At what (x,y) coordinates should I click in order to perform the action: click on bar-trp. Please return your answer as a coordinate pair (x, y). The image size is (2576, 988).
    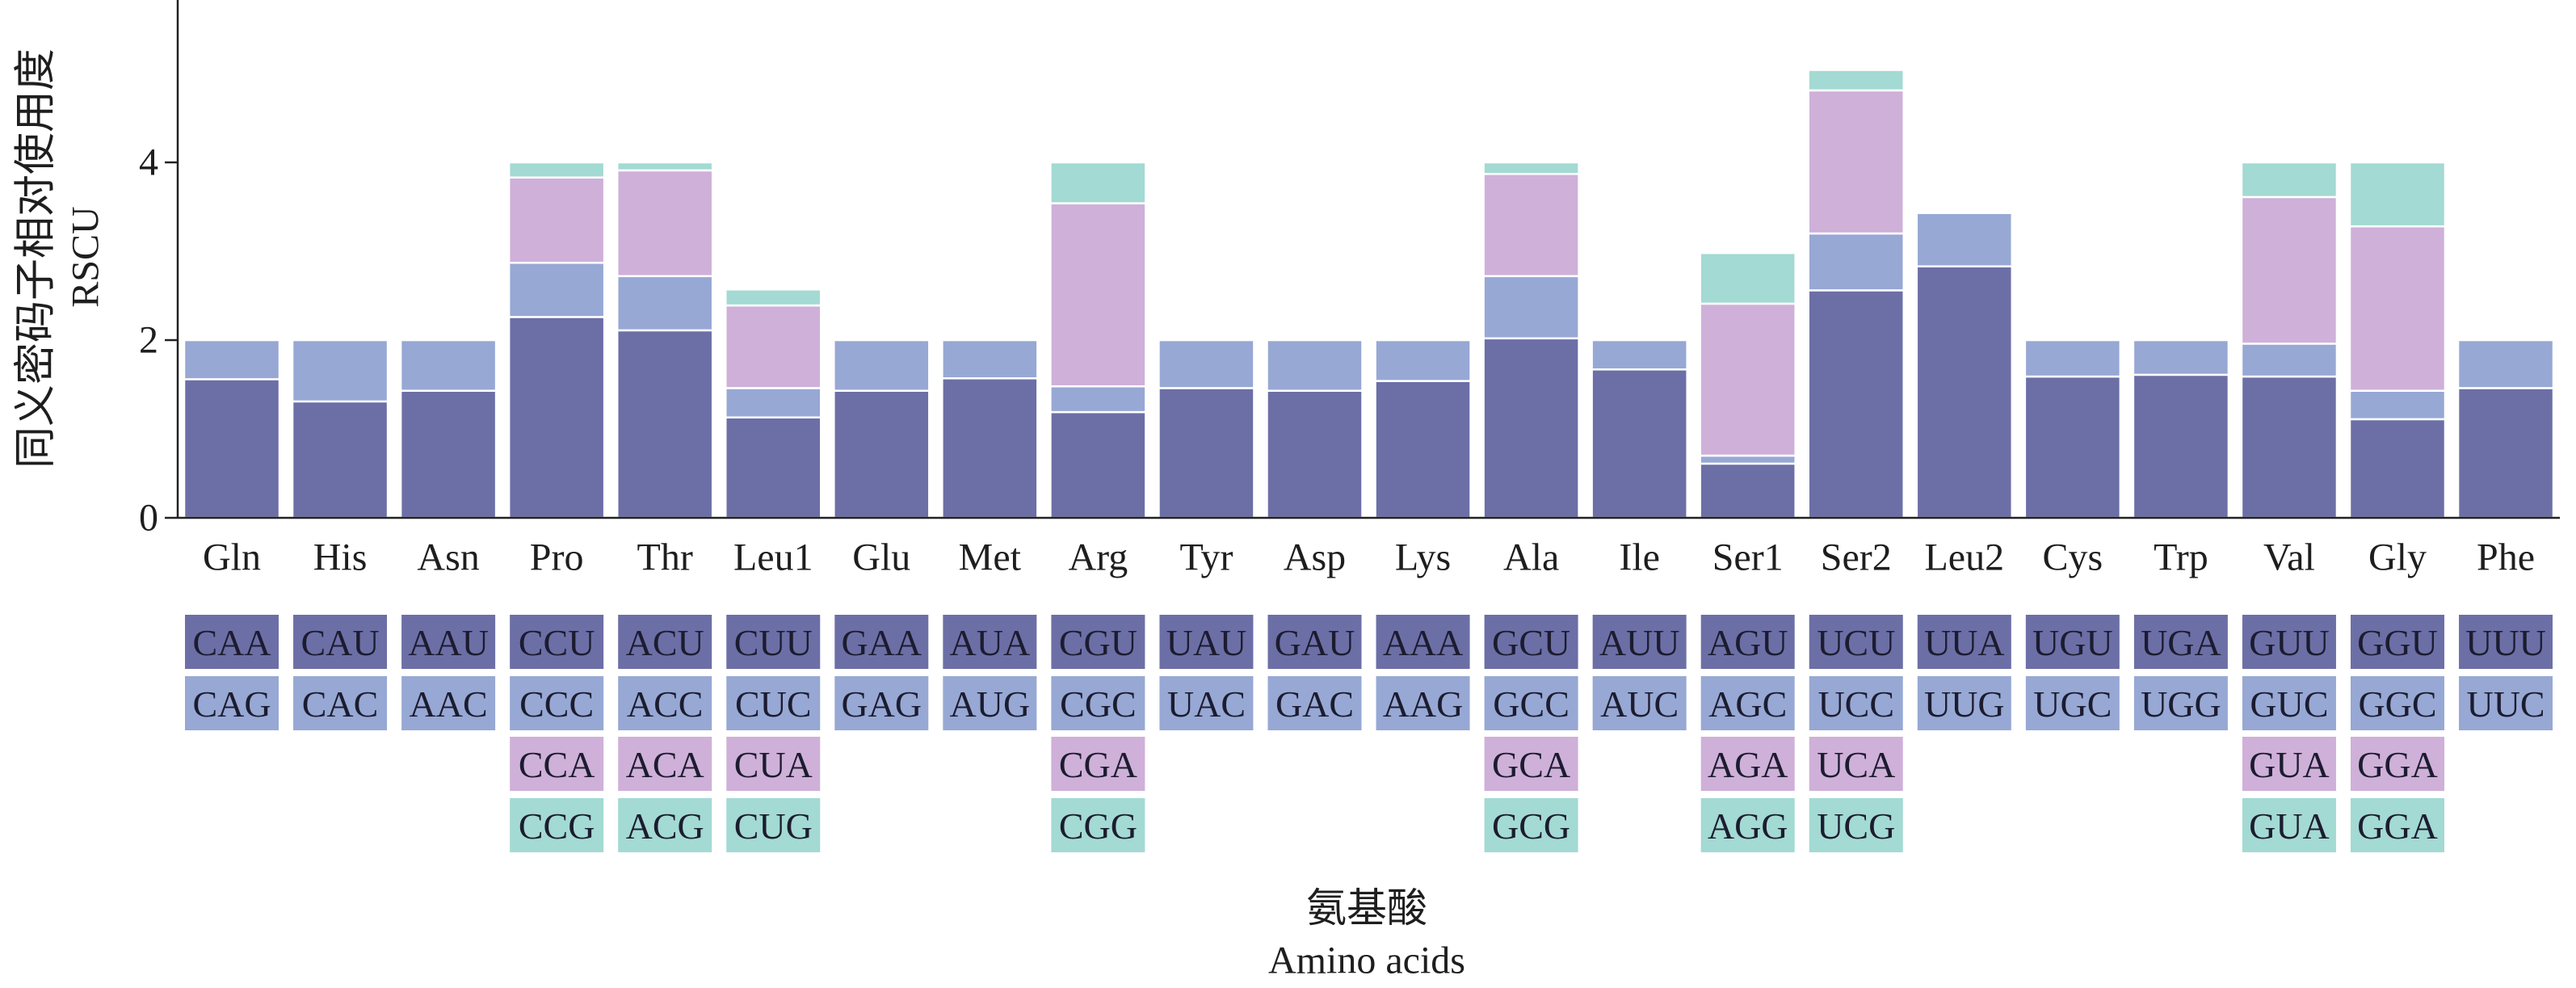
    Looking at the image, I should click on (2181, 429).